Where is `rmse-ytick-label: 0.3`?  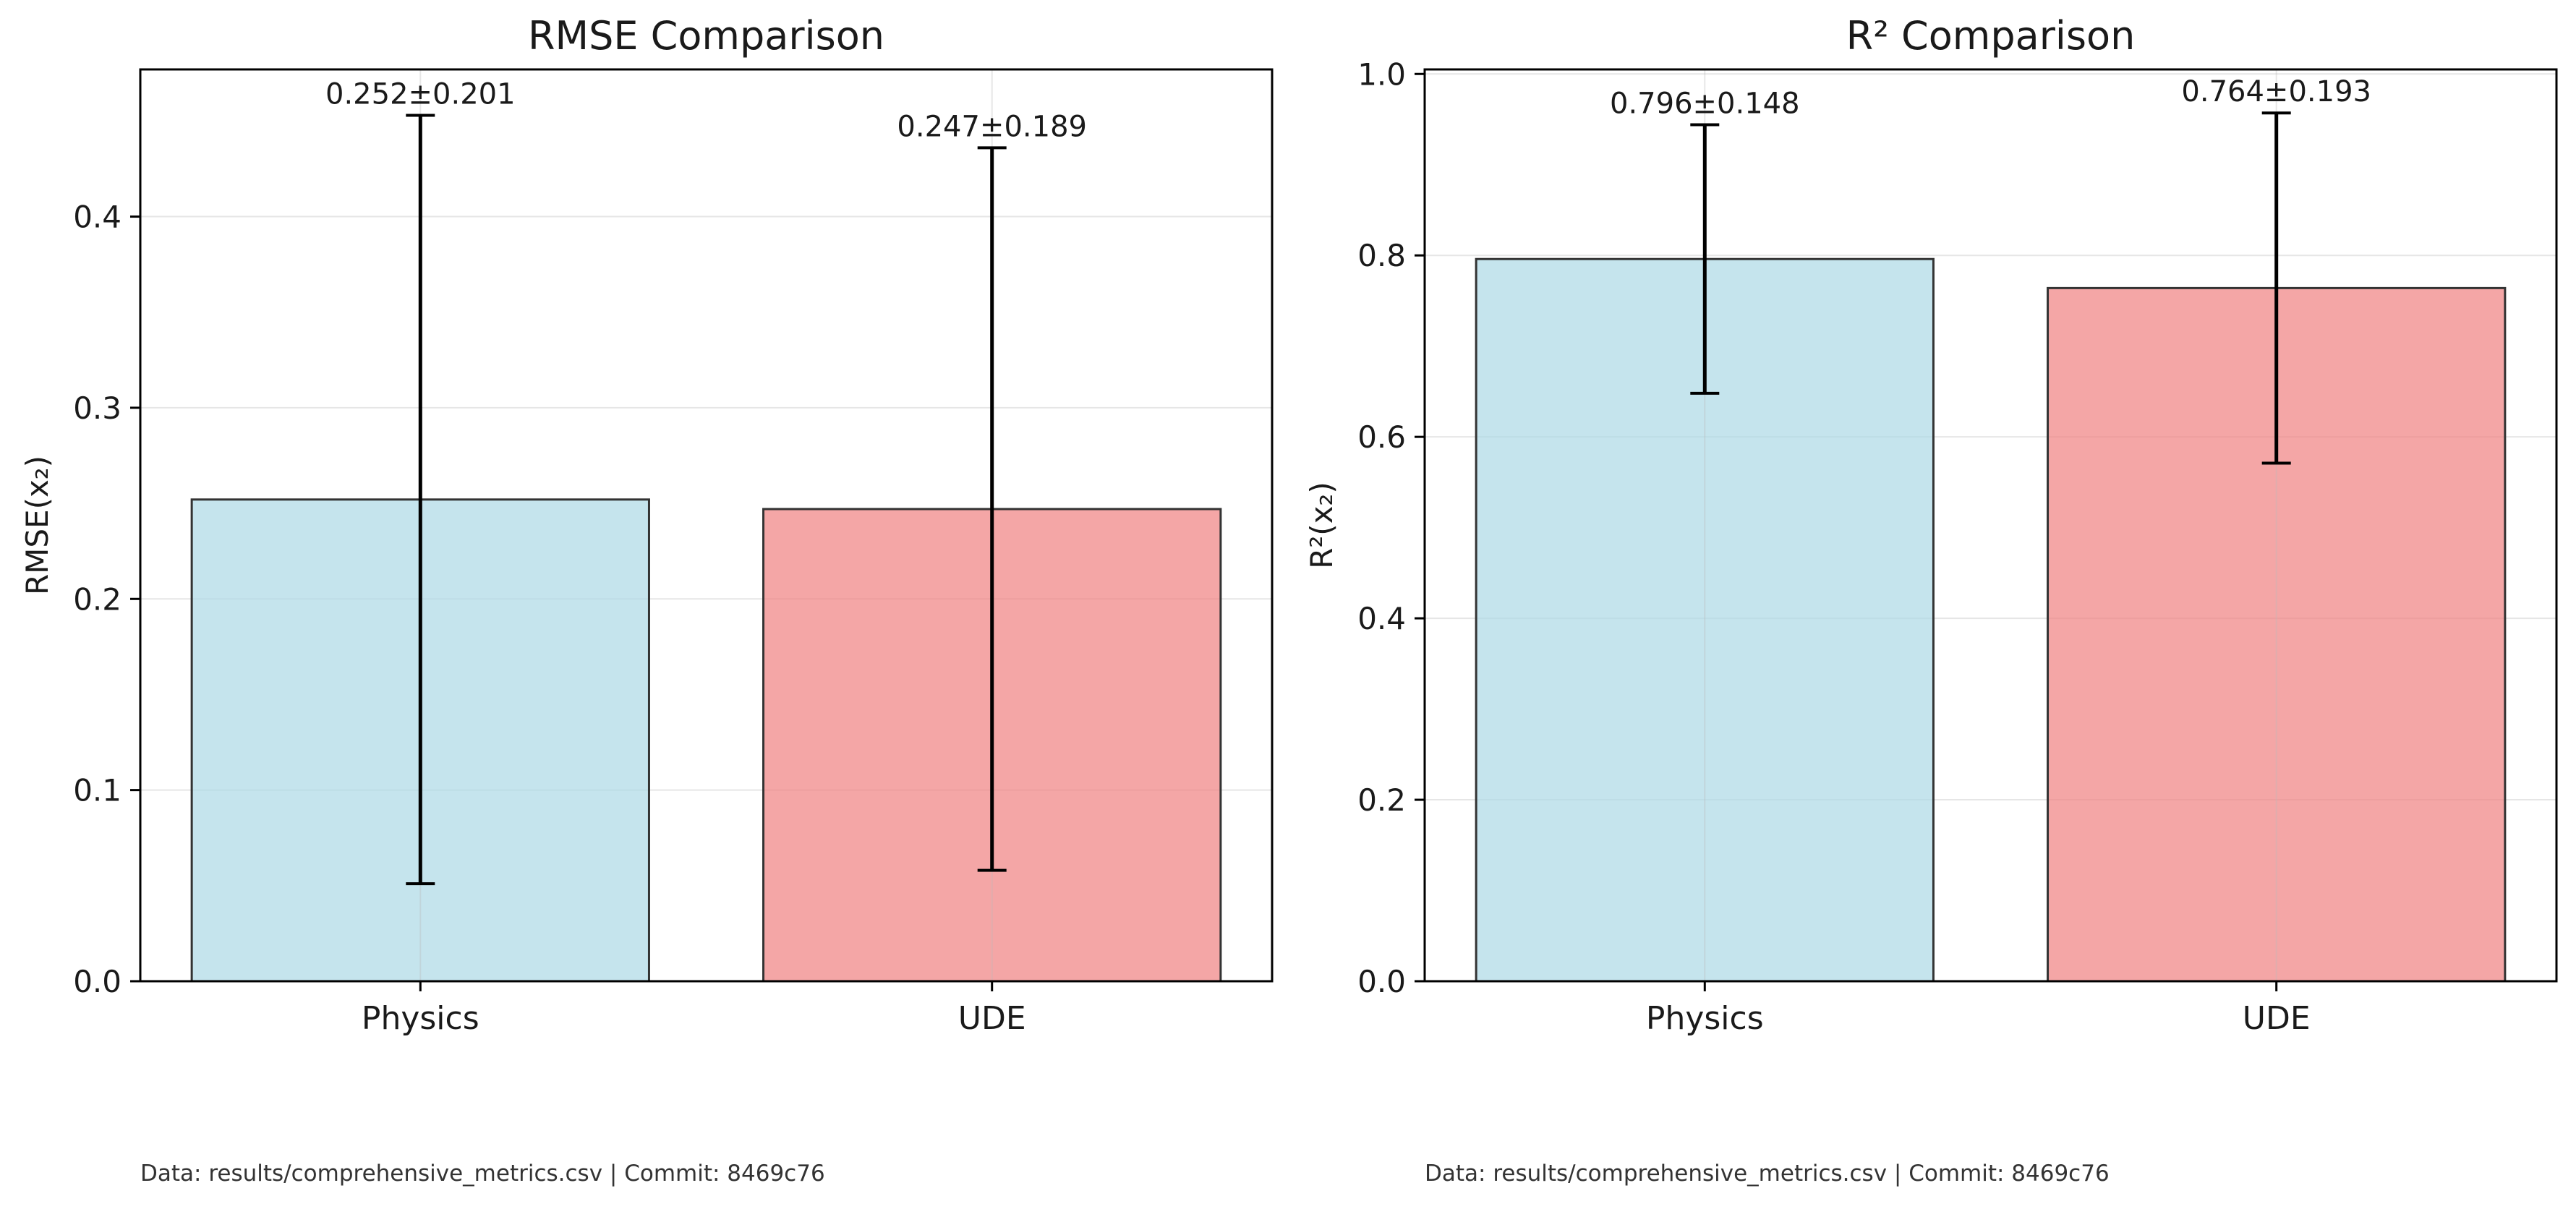 rmse-ytick-label: 0.3 is located at coordinates (97, 408).